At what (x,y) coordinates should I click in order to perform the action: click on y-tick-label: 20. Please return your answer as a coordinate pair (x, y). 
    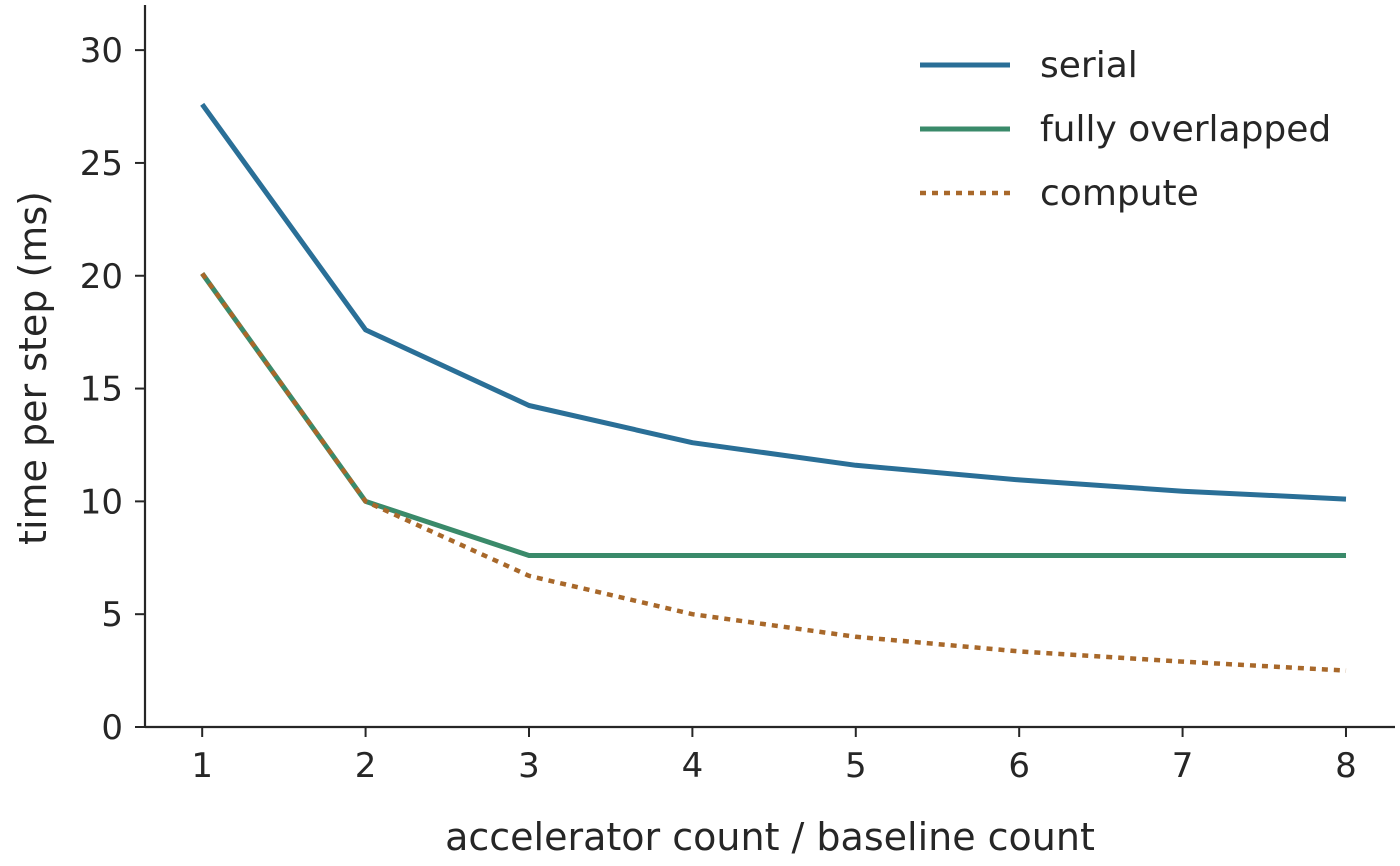
    Looking at the image, I should click on (101, 277).